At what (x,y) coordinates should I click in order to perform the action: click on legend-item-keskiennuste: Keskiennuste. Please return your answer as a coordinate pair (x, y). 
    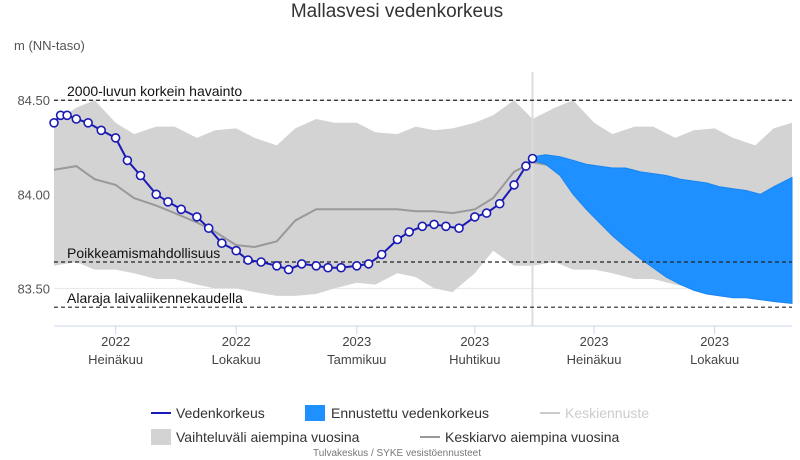
    Looking at the image, I should click on (594, 413).